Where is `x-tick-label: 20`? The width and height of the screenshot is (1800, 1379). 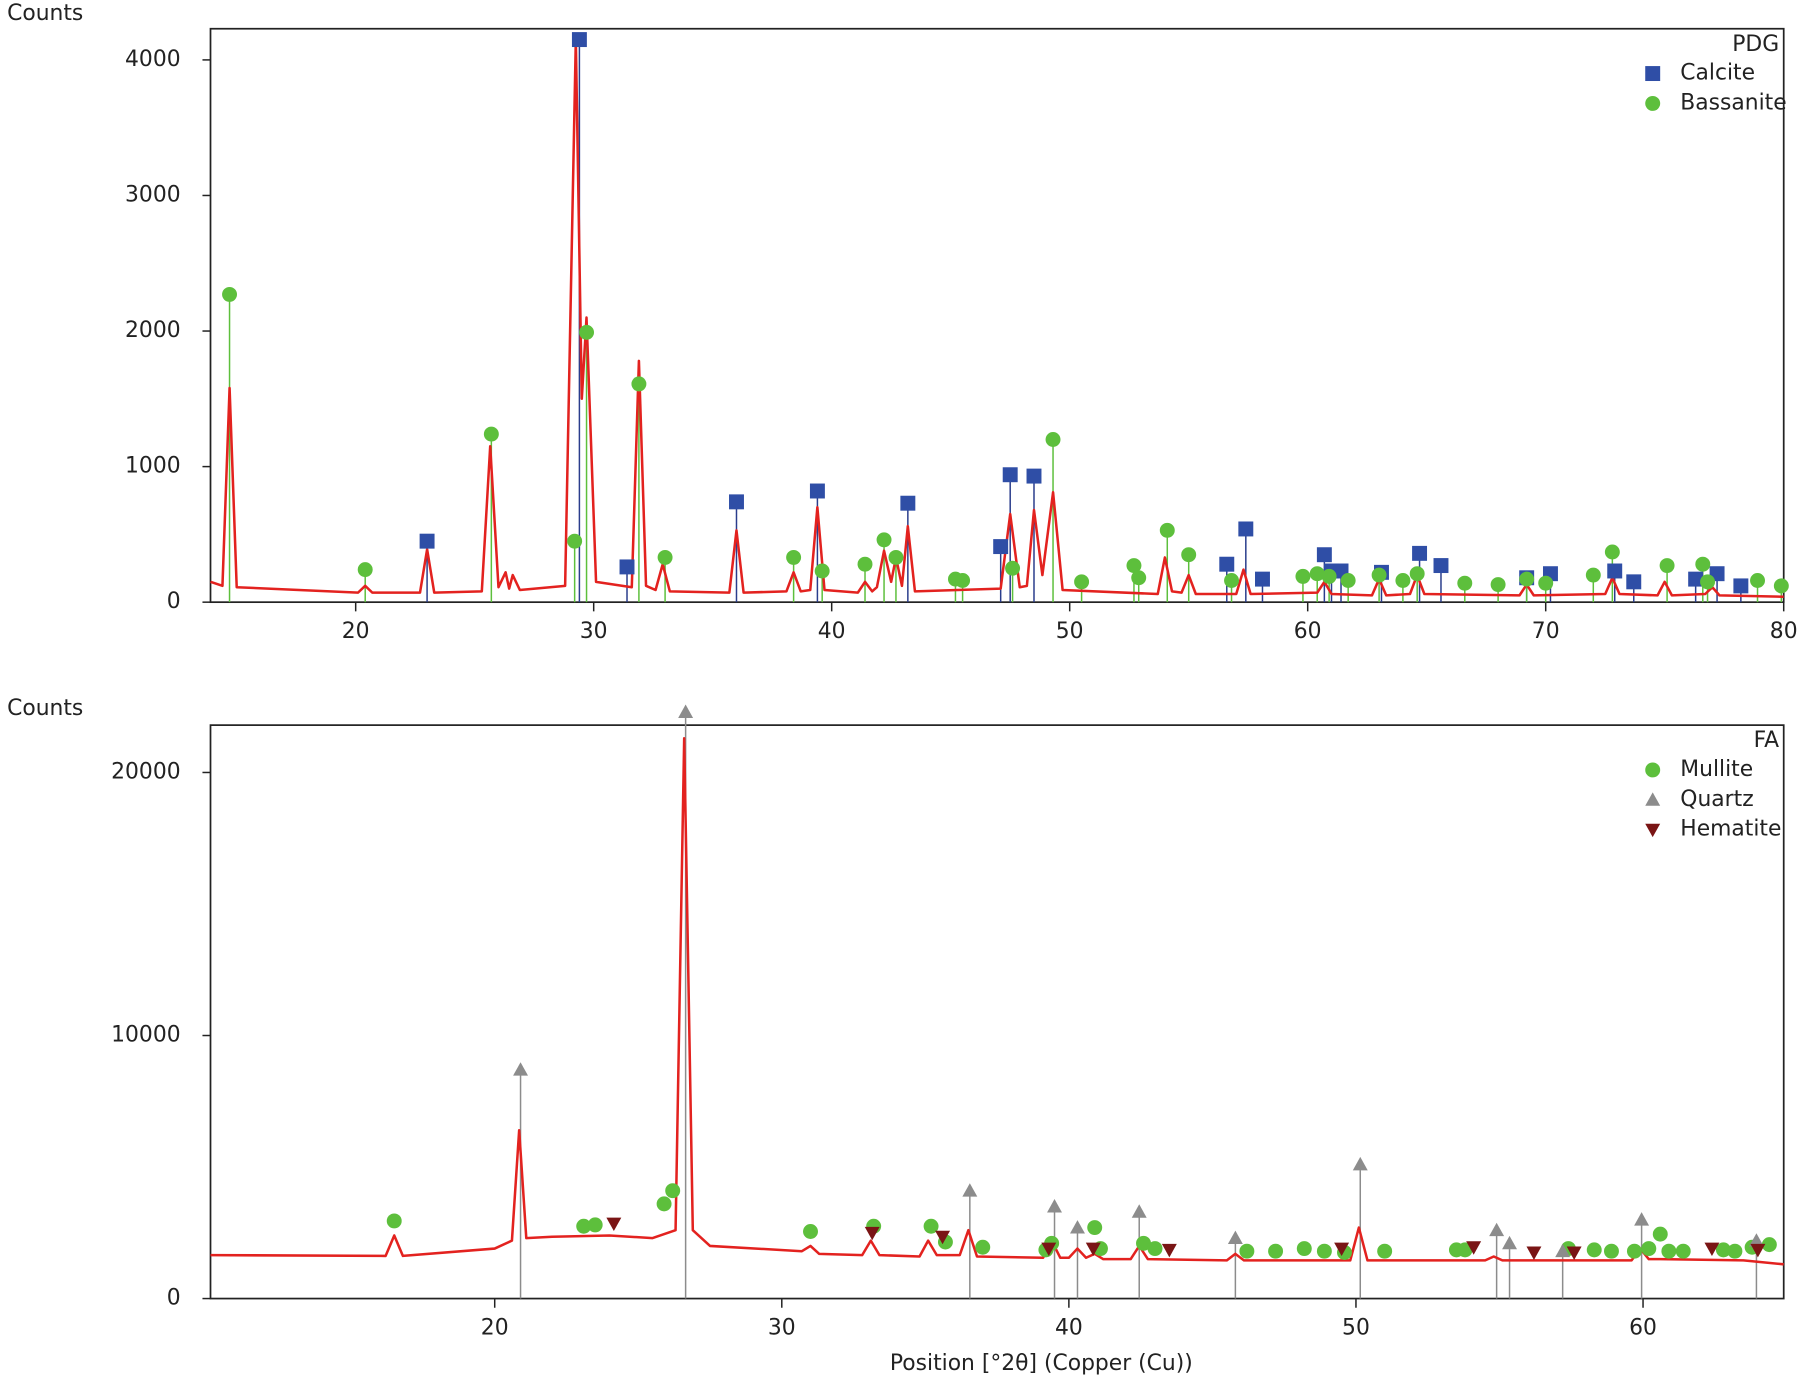
x-tick-label: 20 is located at coordinates (495, 1327).